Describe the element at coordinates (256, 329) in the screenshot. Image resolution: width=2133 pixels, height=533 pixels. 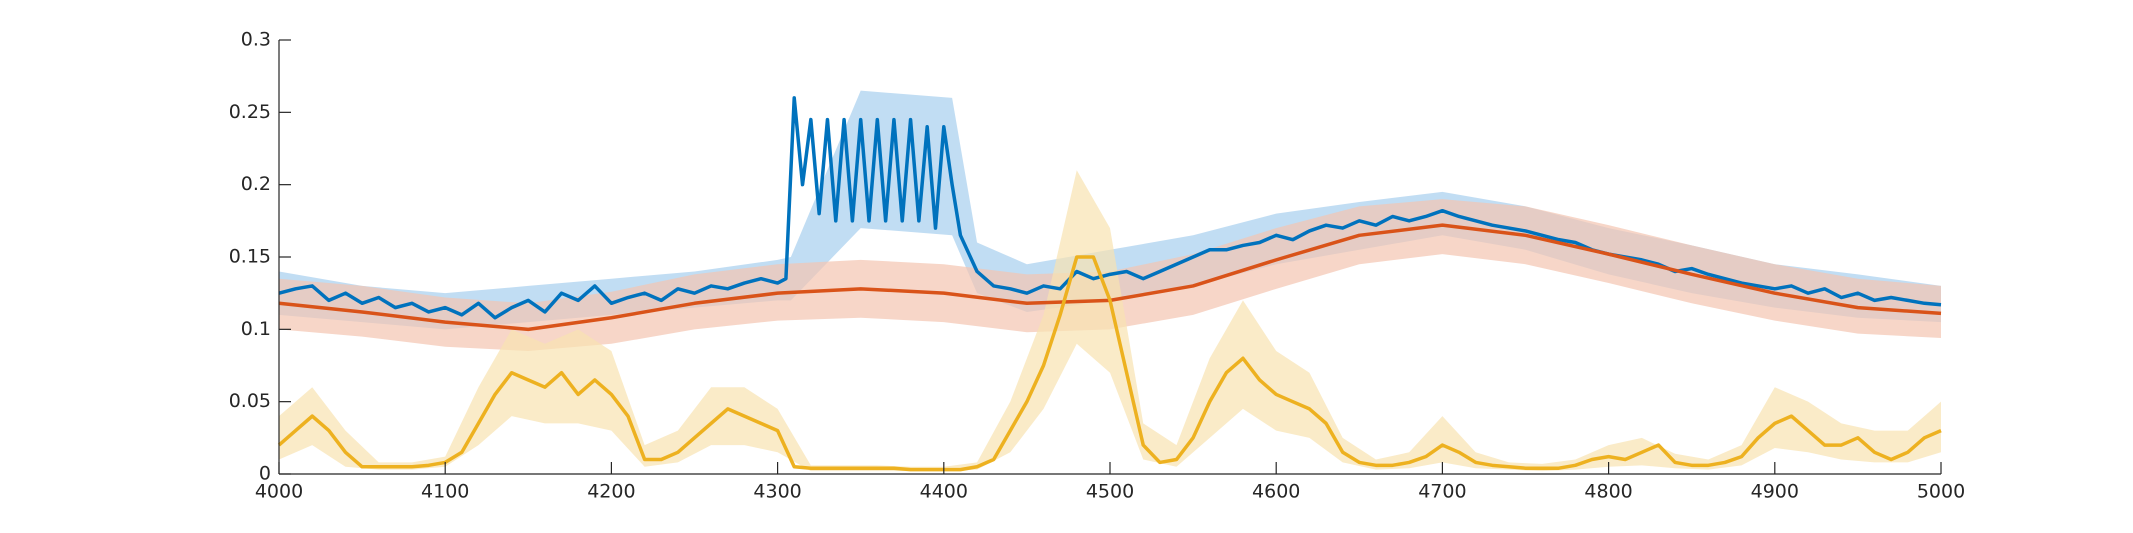
I see `y-tick-label: 0.1` at that location.